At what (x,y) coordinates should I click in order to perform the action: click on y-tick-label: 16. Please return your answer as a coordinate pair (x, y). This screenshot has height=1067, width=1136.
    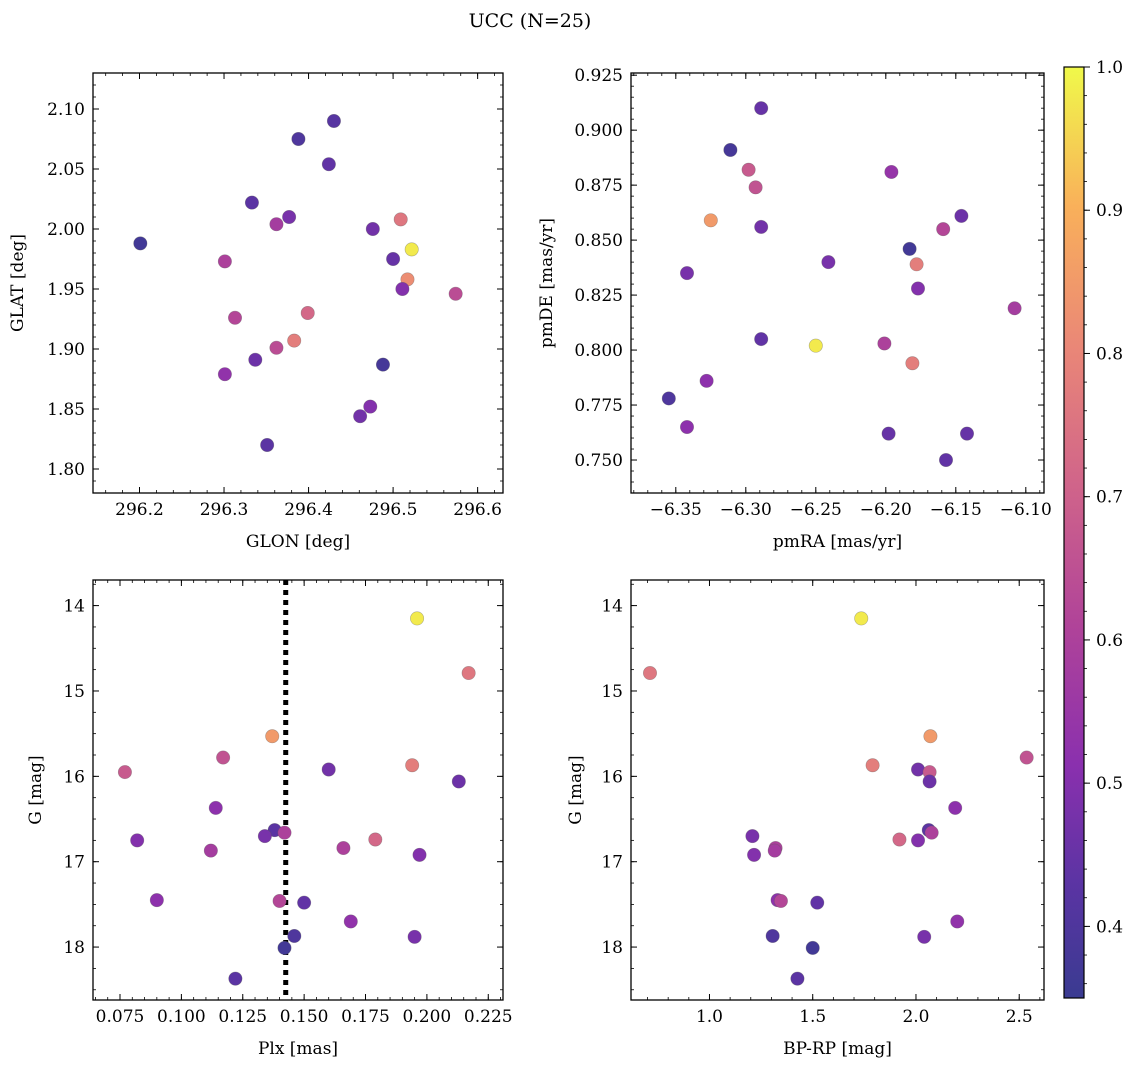
    Looking at the image, I should click on (612, 777).